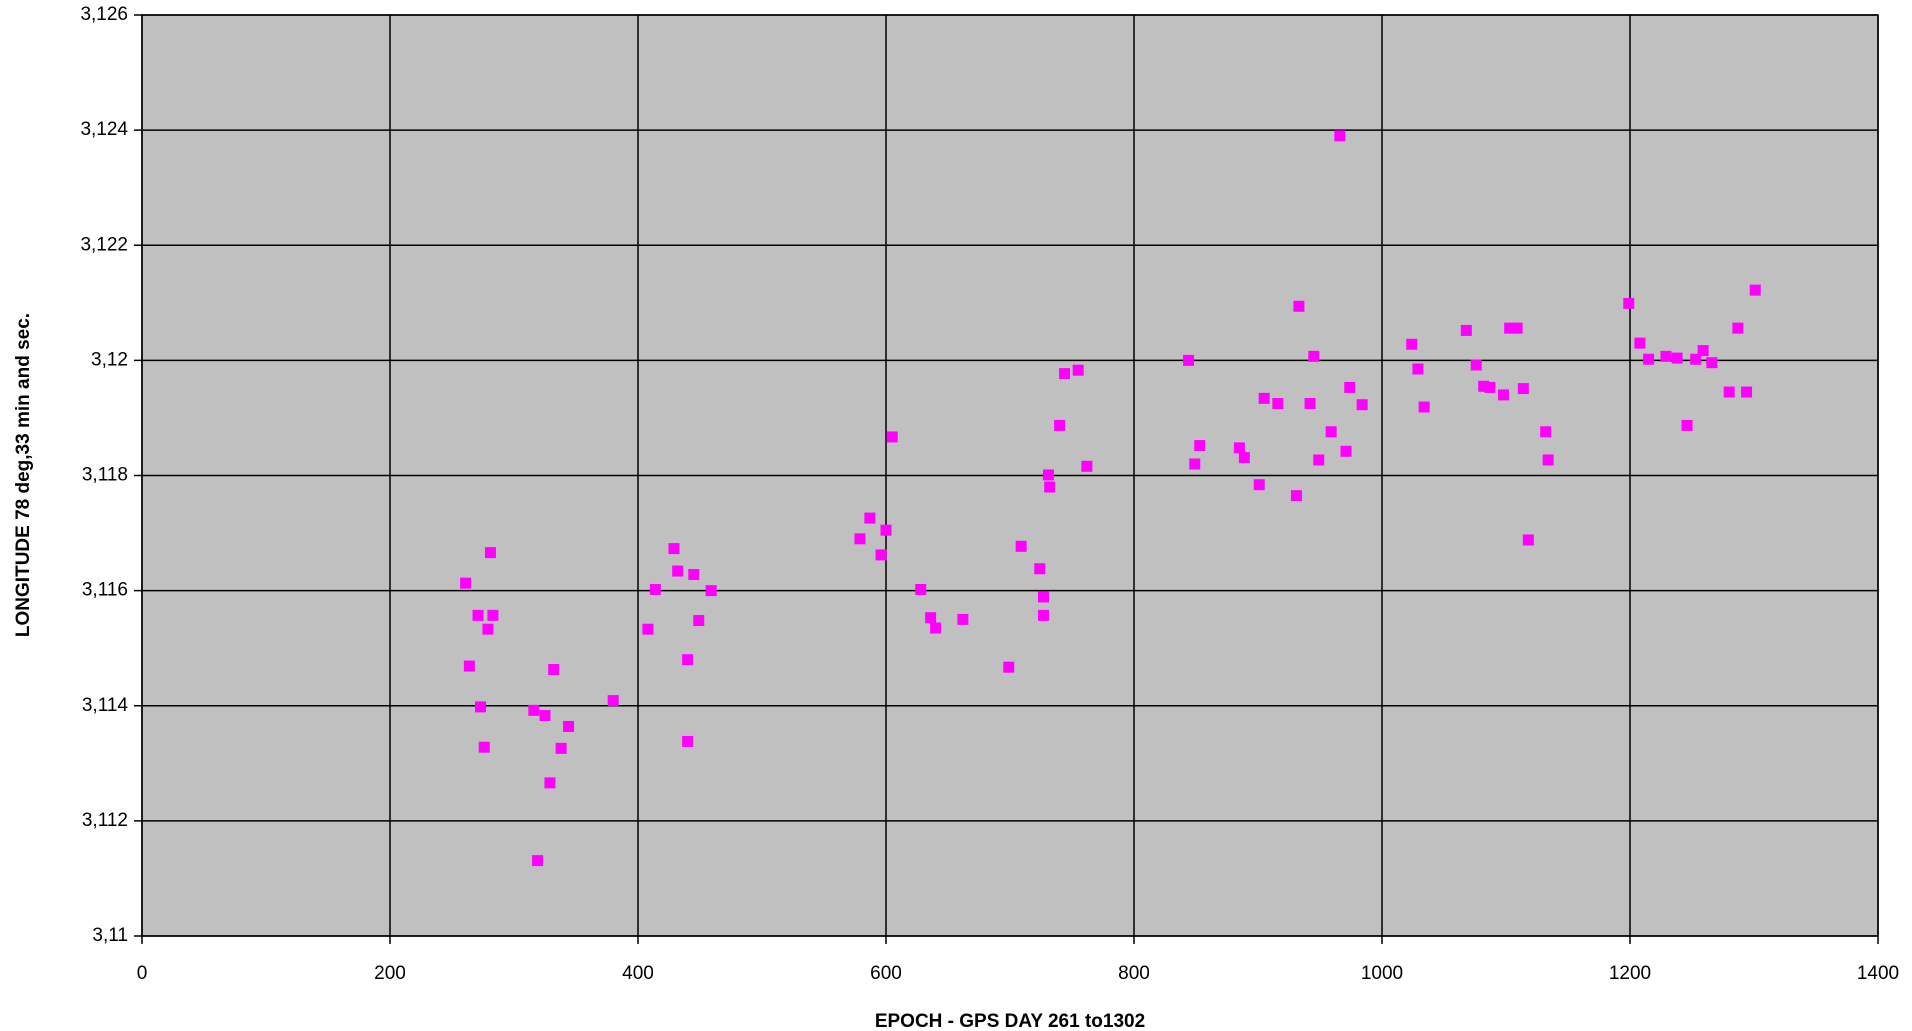 Image resolution: width=1912 pixels, height=1031 pixels. I want to click on y-tick-label: 3,114, so click(105, 705).